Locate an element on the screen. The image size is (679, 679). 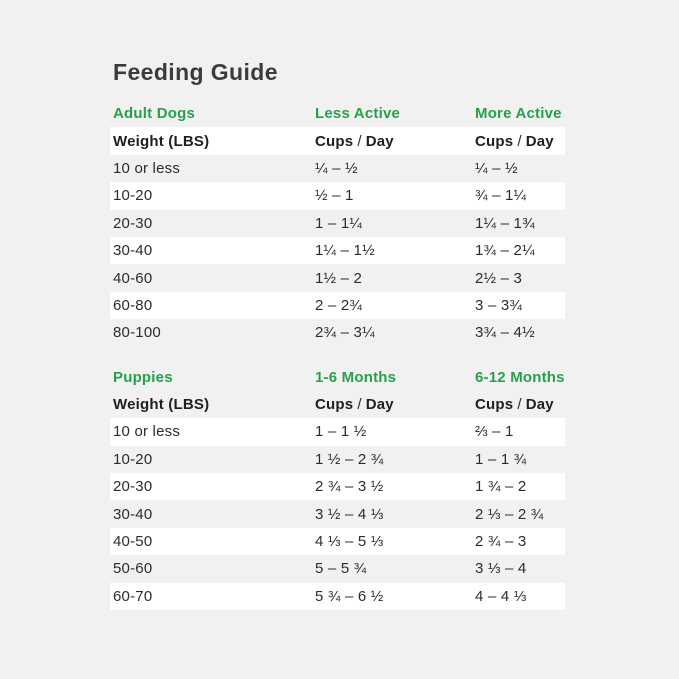
table-row: 60-80 2 – 2¾ 3 – 3¾ is located at coordinates (337, 305).